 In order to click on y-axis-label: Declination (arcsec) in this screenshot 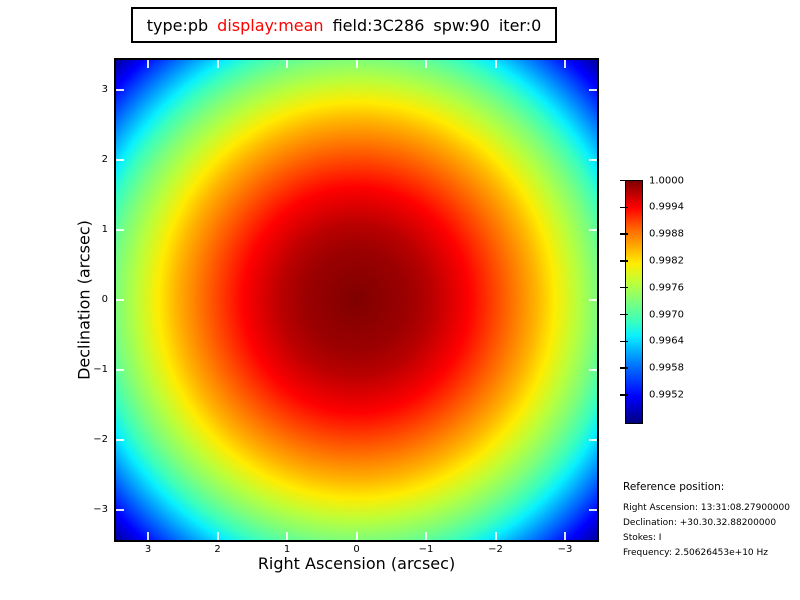, I will do `click(84, 300)`.